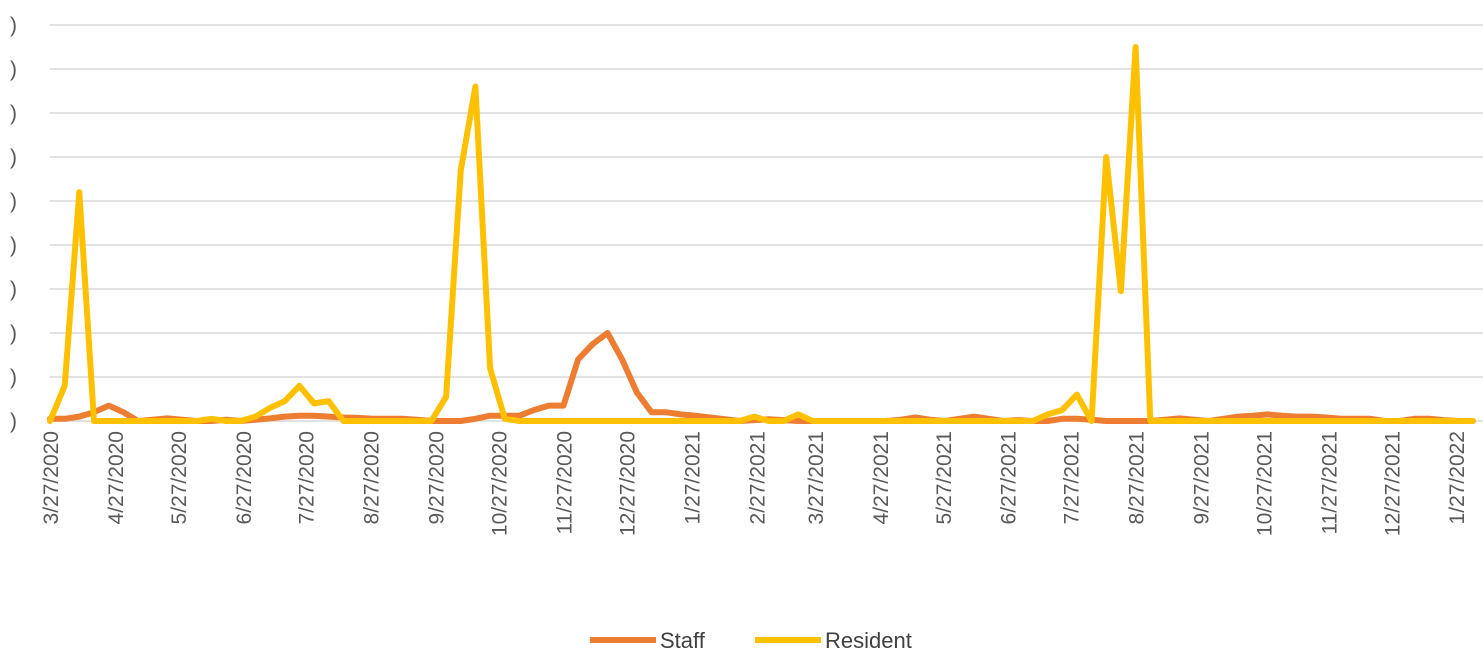  Describe the element at coordinates (499, 483) in the screenshot. I see `x-tick-label: 10/27/2020` at that location.